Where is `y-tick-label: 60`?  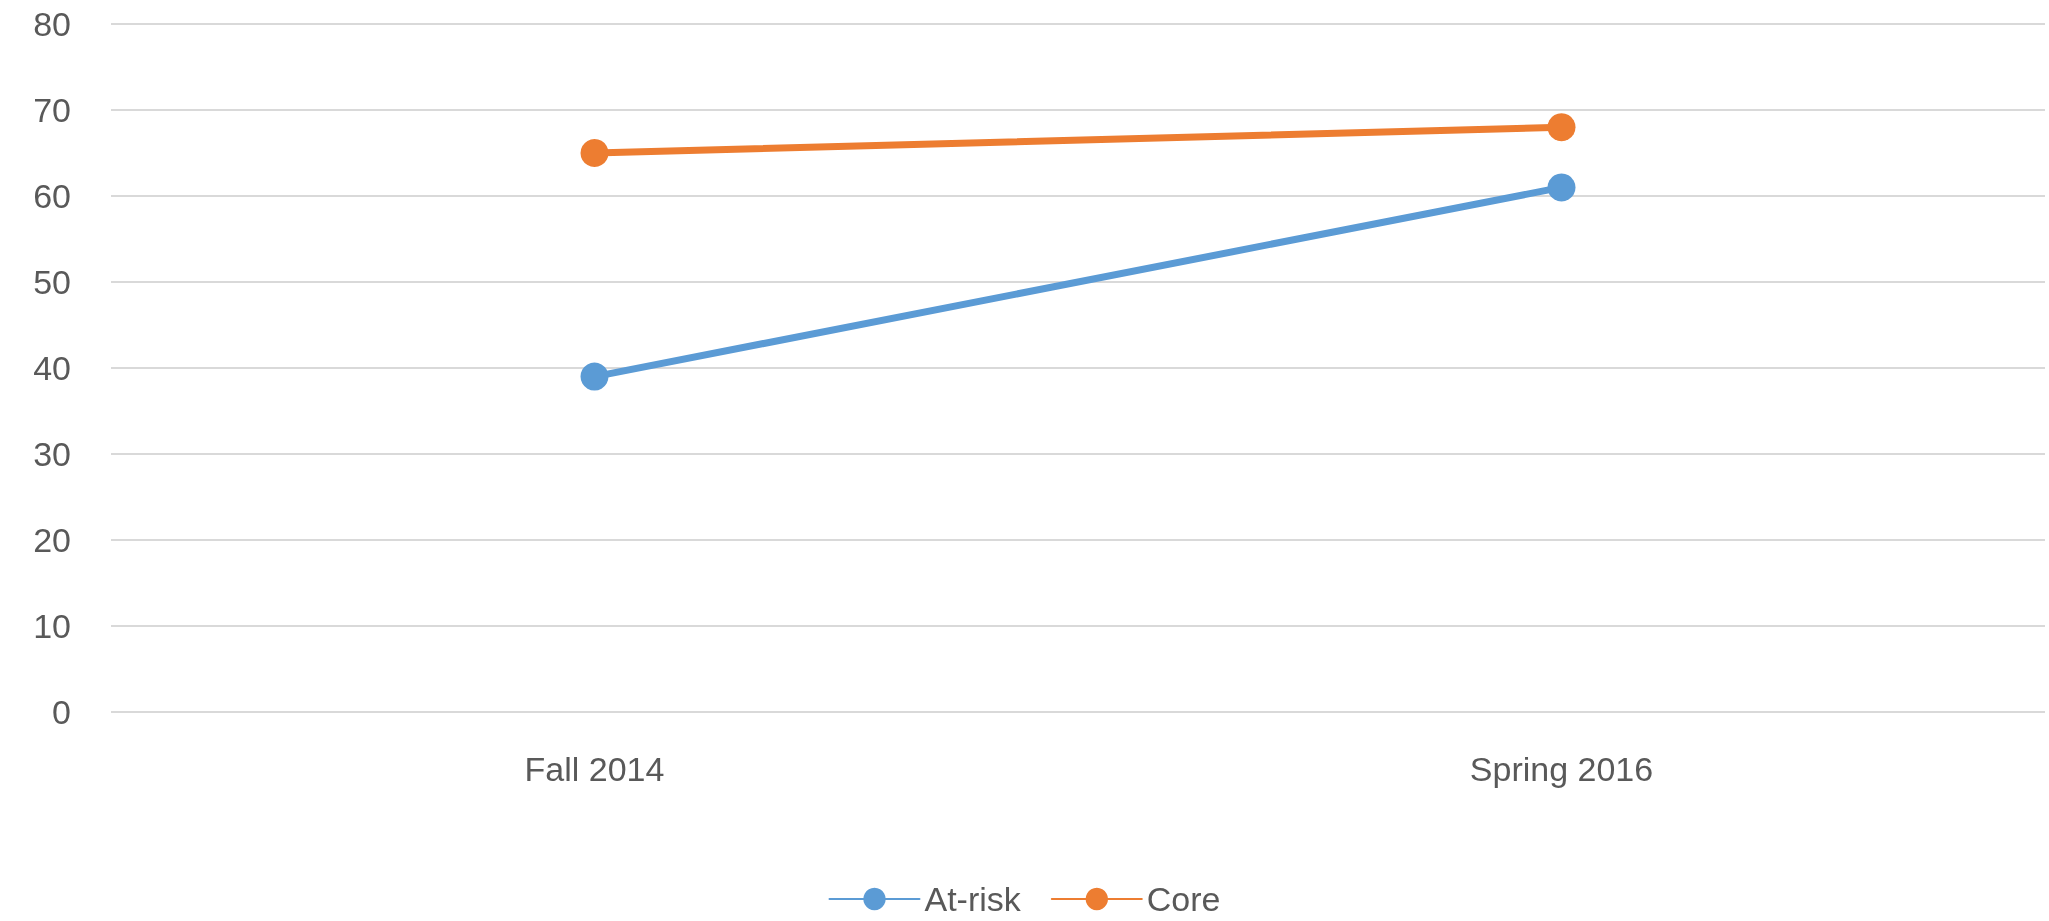 y-tick-label: 60 is located at coordinates (52, 196).